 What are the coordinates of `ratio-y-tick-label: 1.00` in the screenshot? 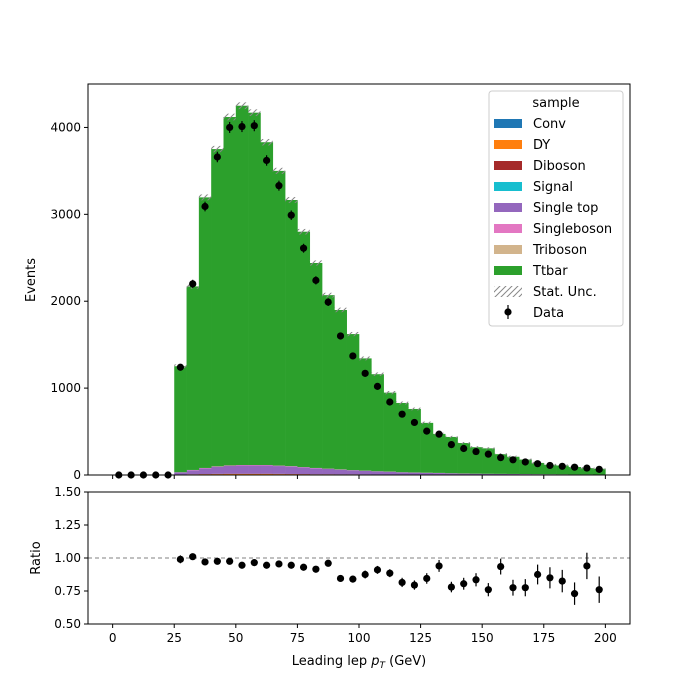 It's located at (67, 558).